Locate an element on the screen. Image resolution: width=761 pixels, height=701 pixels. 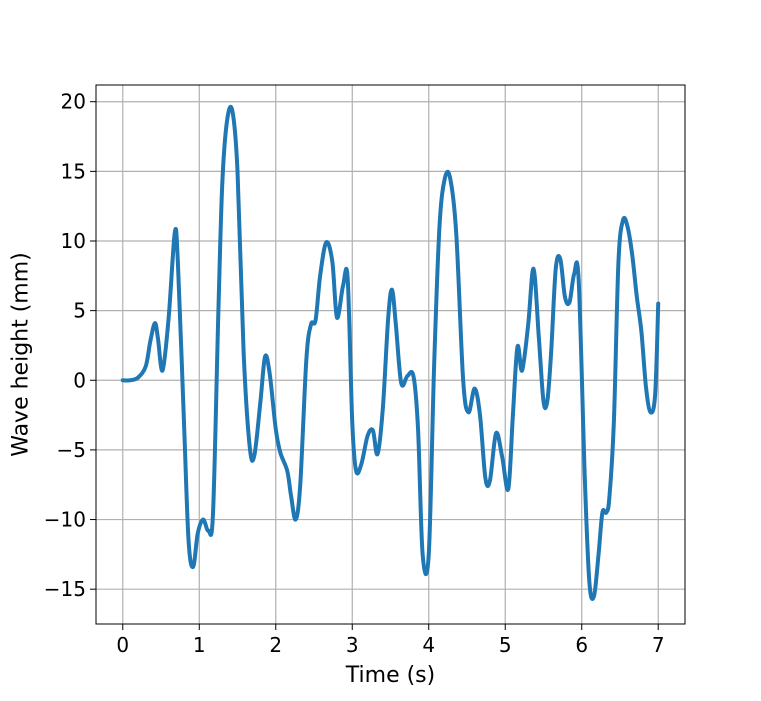
x-tick-label: 3 is located at coordinates (352, 645).